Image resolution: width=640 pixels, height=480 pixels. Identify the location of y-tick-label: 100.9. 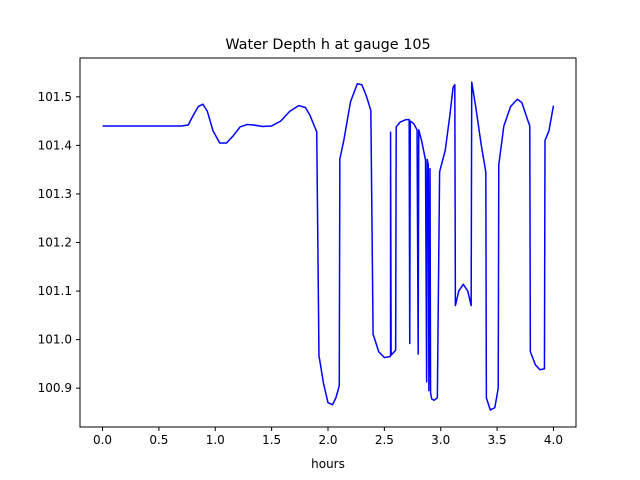
(55, 388).